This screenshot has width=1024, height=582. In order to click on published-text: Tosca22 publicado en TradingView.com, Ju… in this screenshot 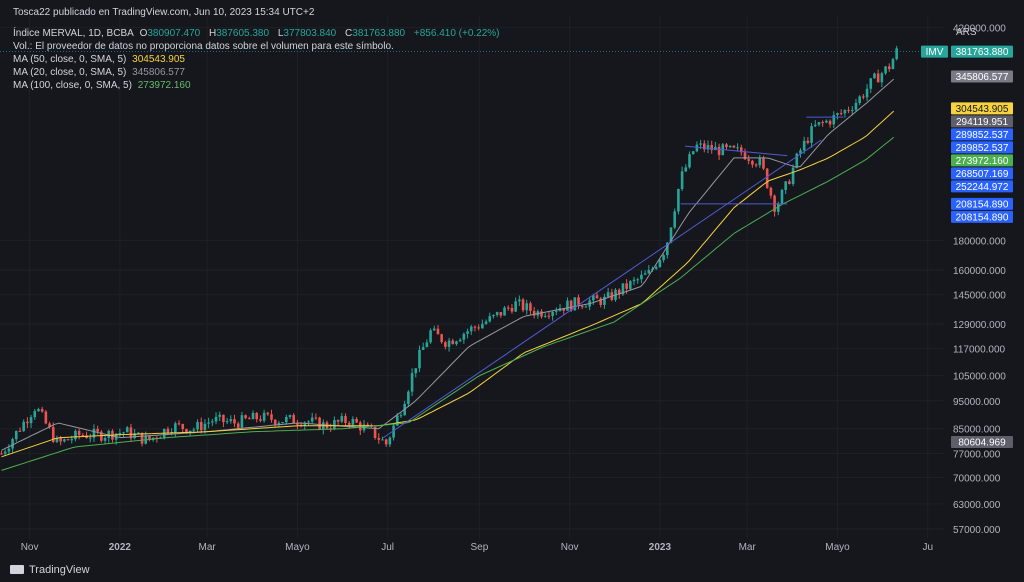, I will do `click(164, 12)`.